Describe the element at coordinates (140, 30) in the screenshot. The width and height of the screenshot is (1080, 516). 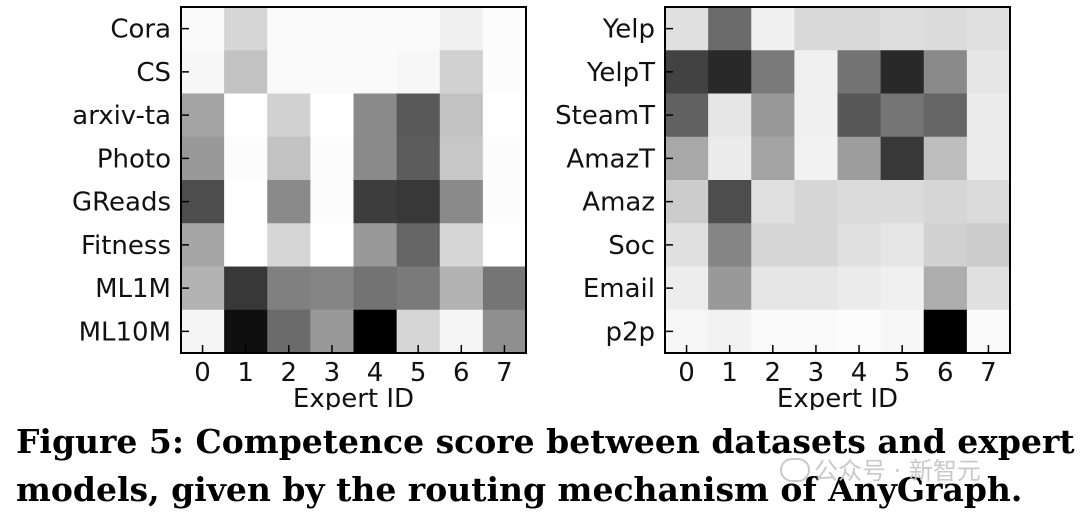
I see `y-tick-label: Cora` at that location.